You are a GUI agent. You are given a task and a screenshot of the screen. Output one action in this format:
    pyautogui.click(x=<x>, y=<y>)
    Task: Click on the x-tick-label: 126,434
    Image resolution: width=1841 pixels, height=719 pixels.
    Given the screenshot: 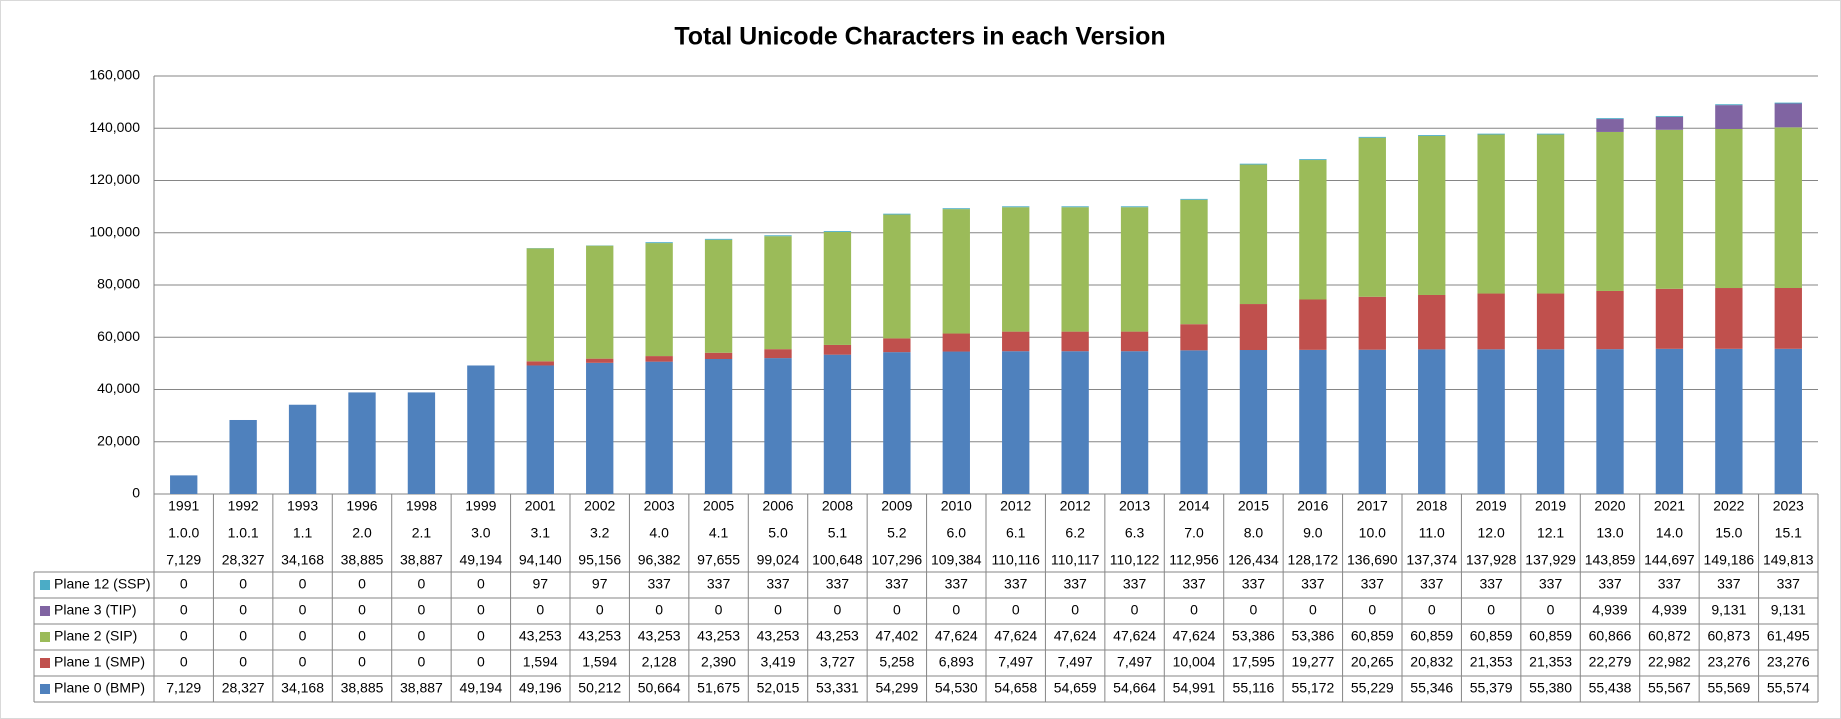 What is the action you would take?
    pyautogui.click(x=1253, y=560)
    